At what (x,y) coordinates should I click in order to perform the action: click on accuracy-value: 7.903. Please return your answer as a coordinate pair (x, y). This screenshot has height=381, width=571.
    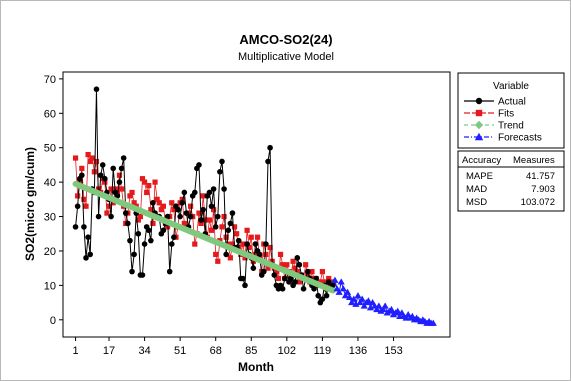
    Looking at the image, I should click on (543, 189).